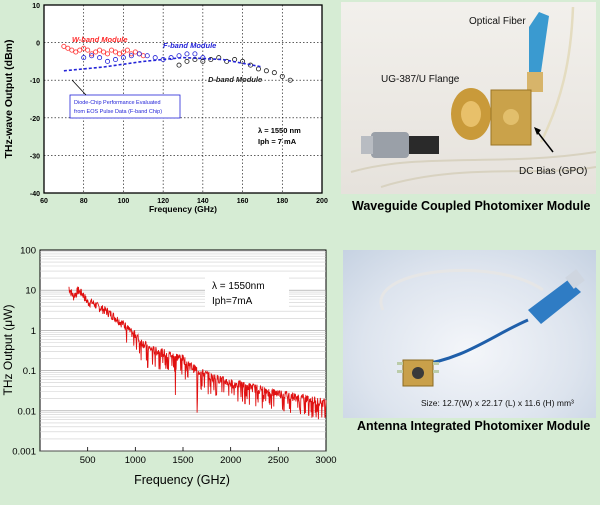 This screenshot has height=505, width=600. Describe the element at coordinates (279, 130) in the screenshot. I see `top-cond-lambda: λ = 1550 nm` at that location.